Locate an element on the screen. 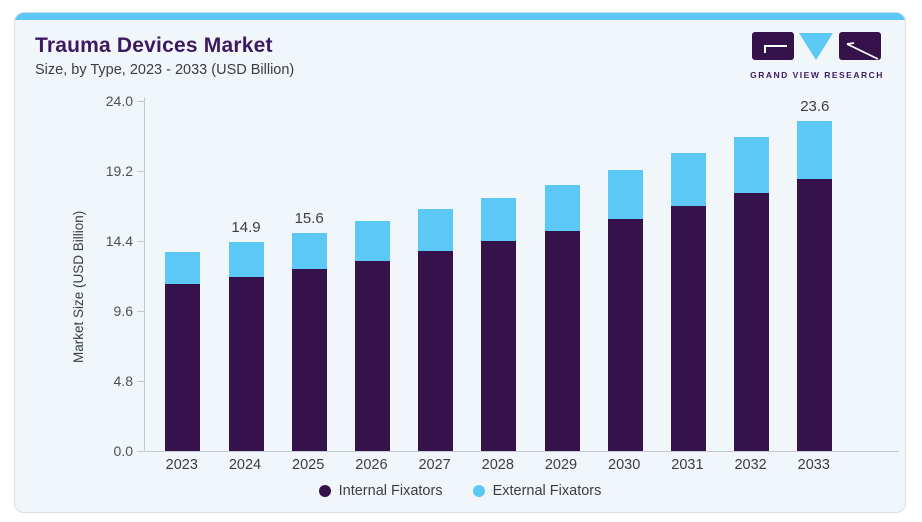  legend: Internal Fixators External Fixators is located at coordinates (460, 491).